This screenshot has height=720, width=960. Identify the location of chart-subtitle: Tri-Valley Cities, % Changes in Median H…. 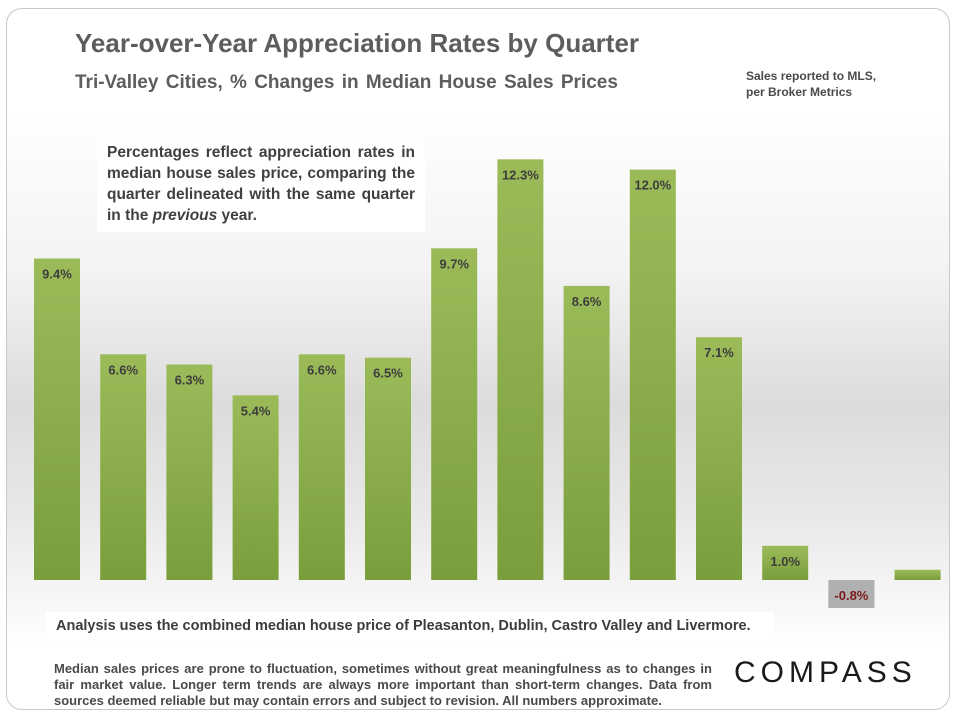
(346, 82).